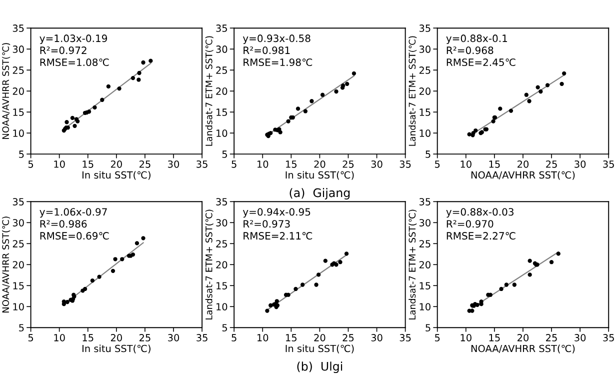 The image size is (616, 390). Describe the element at coordinates (278, 236) in the screenshot. I see `annotation: RMSE=2.11℃` at that location.